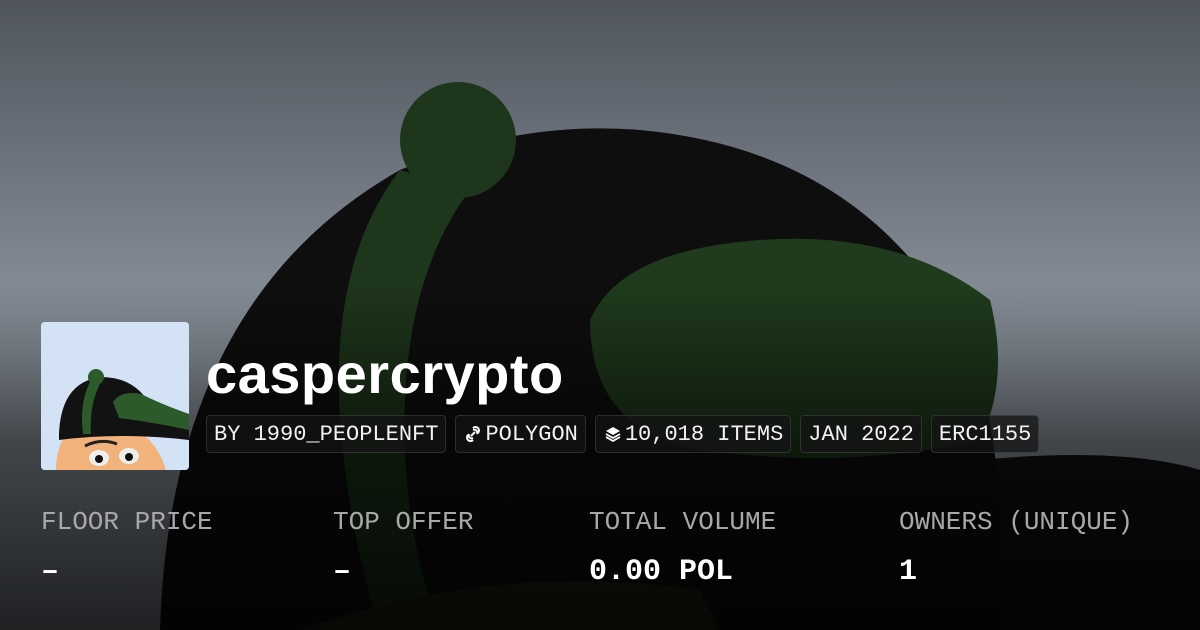 Image resolution: width=1200 pixels, height=630 pixels. Describe the element at coordinates (127, 548) in the screenshot. I see `stat-floor-price: FLOOR PRICE –` at that location.